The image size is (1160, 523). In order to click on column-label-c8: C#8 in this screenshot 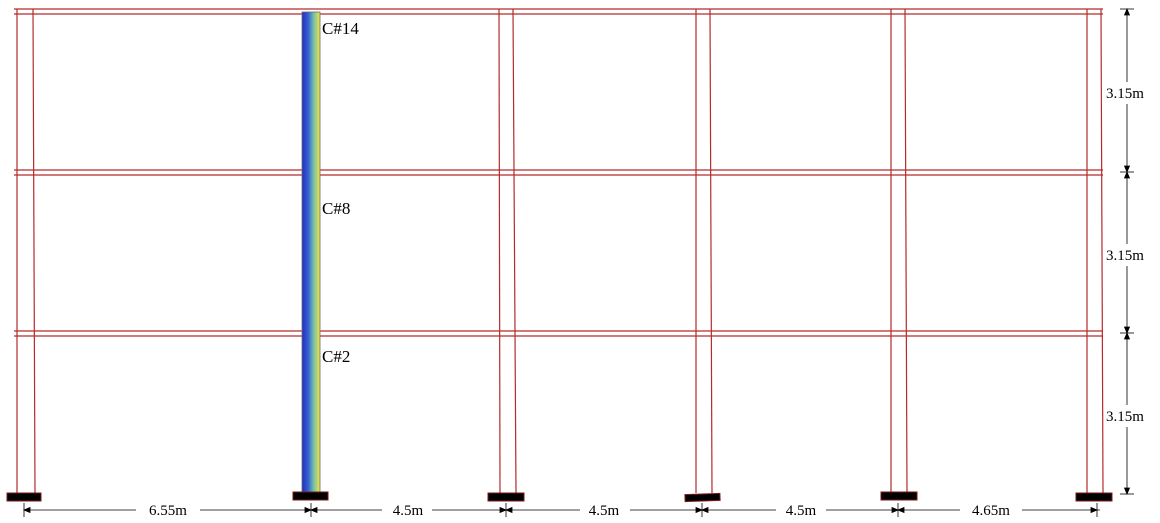, I will do `click(336, 208)`.